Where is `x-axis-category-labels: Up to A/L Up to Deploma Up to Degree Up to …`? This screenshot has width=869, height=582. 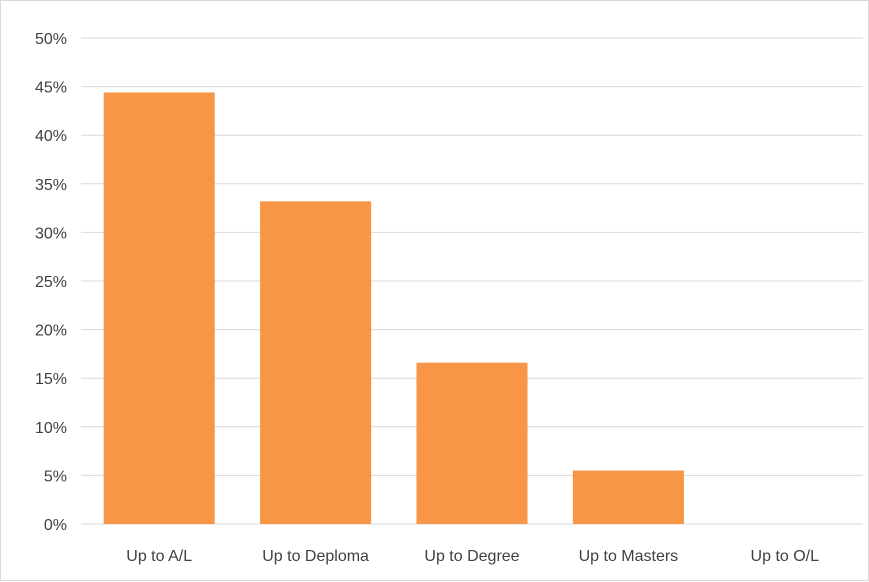 x-axis-category-labels: Up to A/L Up to Deploma Up to Degree Up to … is located at coordinates (472, 556).